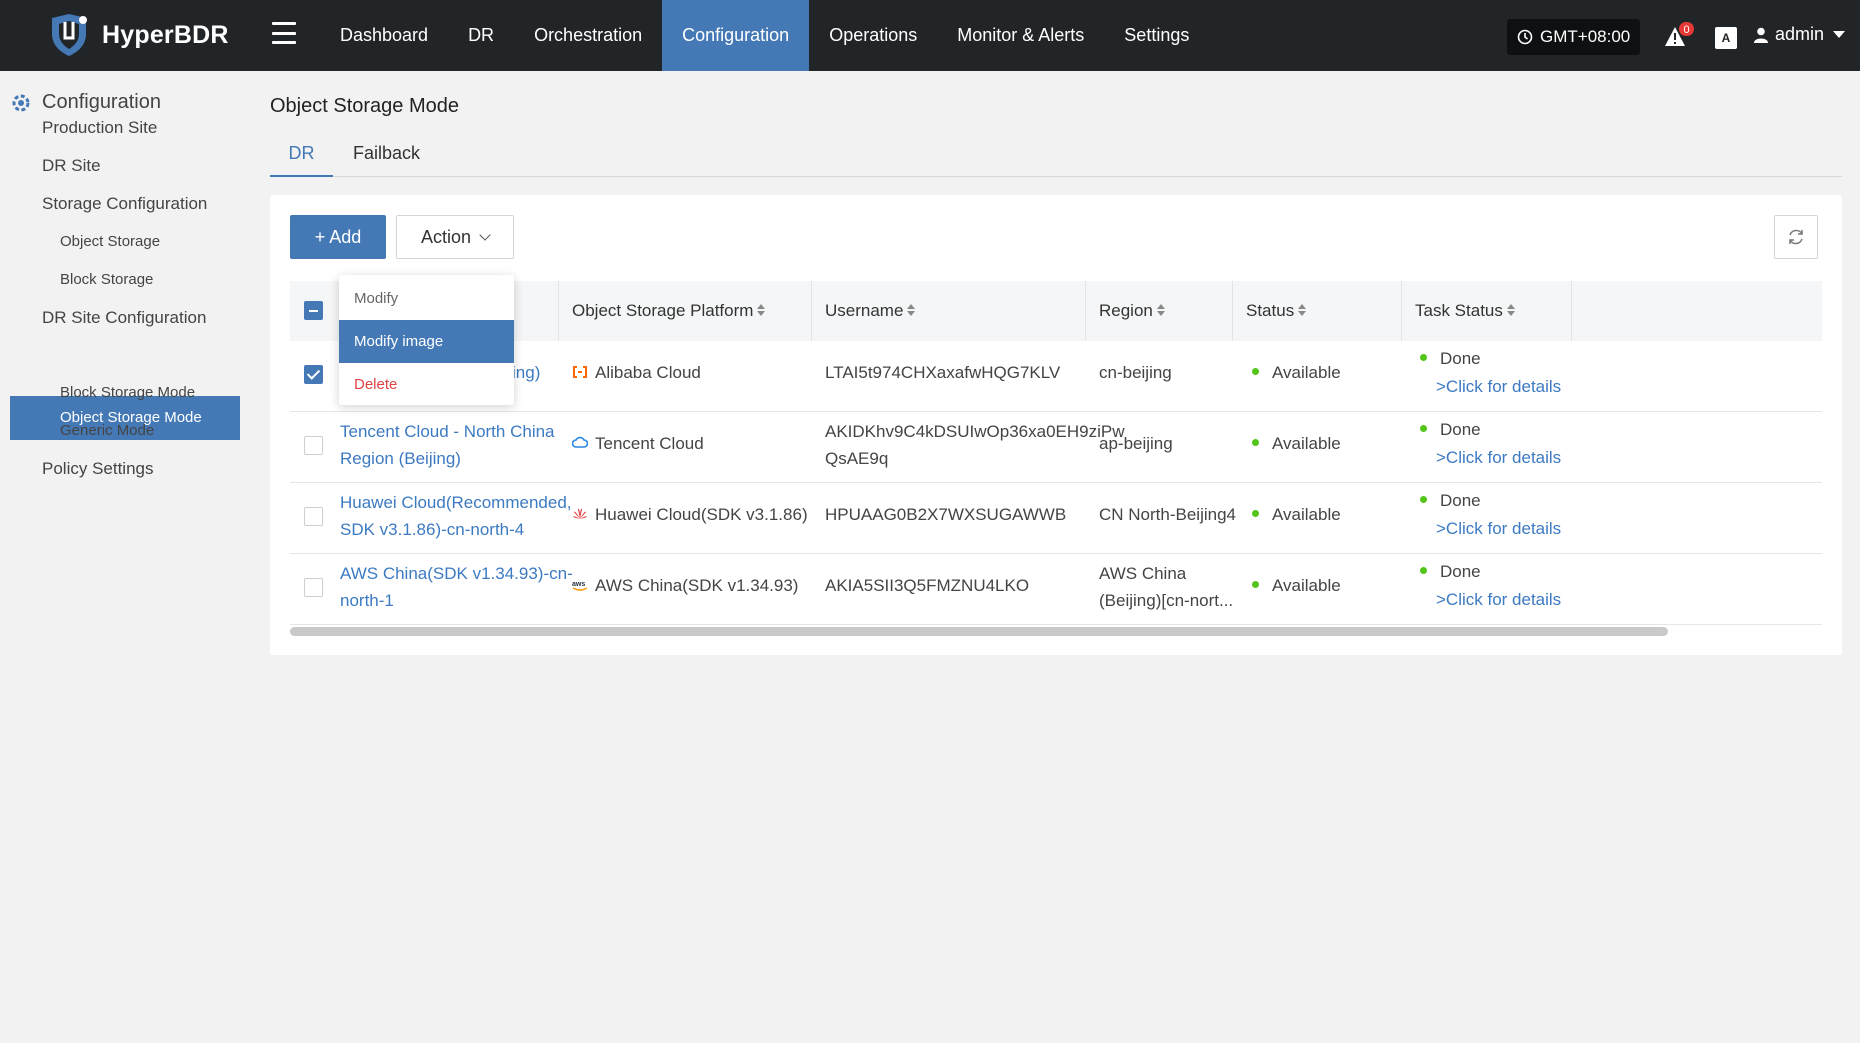  Describe the element at coordinates (873, 35) in the screenshot. I see `nav-operations: Operations` at that location.